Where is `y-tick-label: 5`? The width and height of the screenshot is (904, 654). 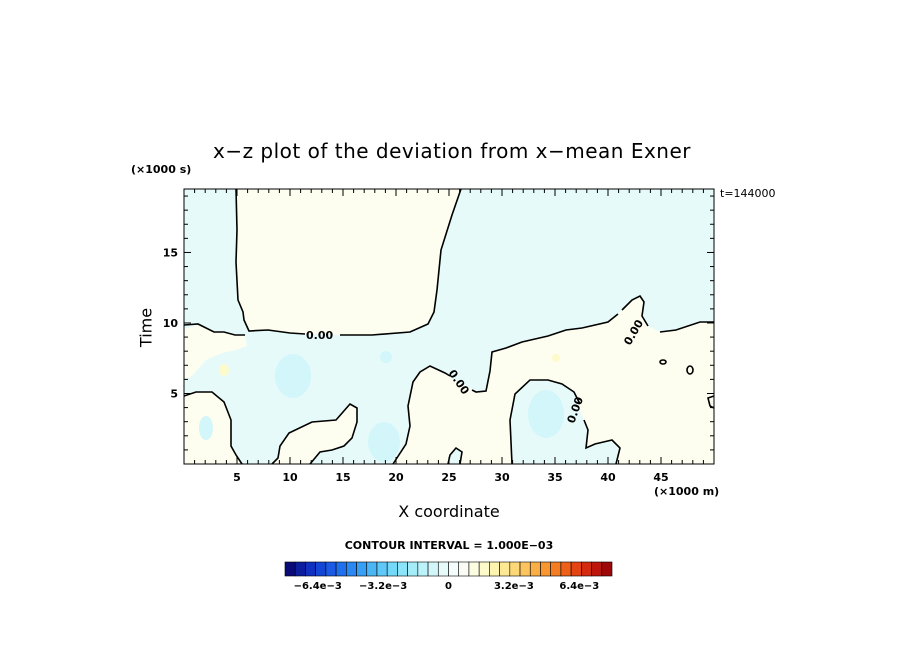 y-tick-label: 5 is located at coordinates (174, 393).